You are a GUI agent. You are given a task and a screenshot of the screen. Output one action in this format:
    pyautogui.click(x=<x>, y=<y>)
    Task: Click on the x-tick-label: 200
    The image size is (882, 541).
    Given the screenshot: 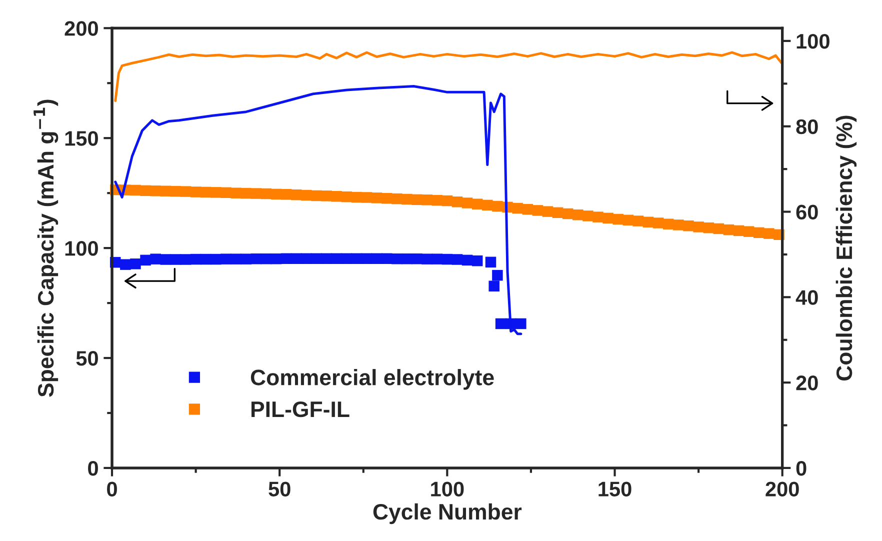 What is the action you would take?
    pyautogui.click(x=782, y=489)
    